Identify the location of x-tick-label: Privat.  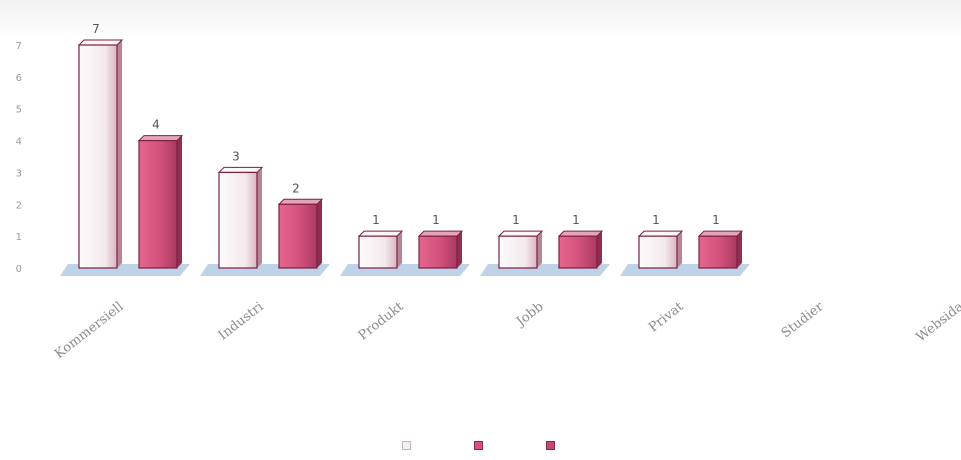
(666, 317).